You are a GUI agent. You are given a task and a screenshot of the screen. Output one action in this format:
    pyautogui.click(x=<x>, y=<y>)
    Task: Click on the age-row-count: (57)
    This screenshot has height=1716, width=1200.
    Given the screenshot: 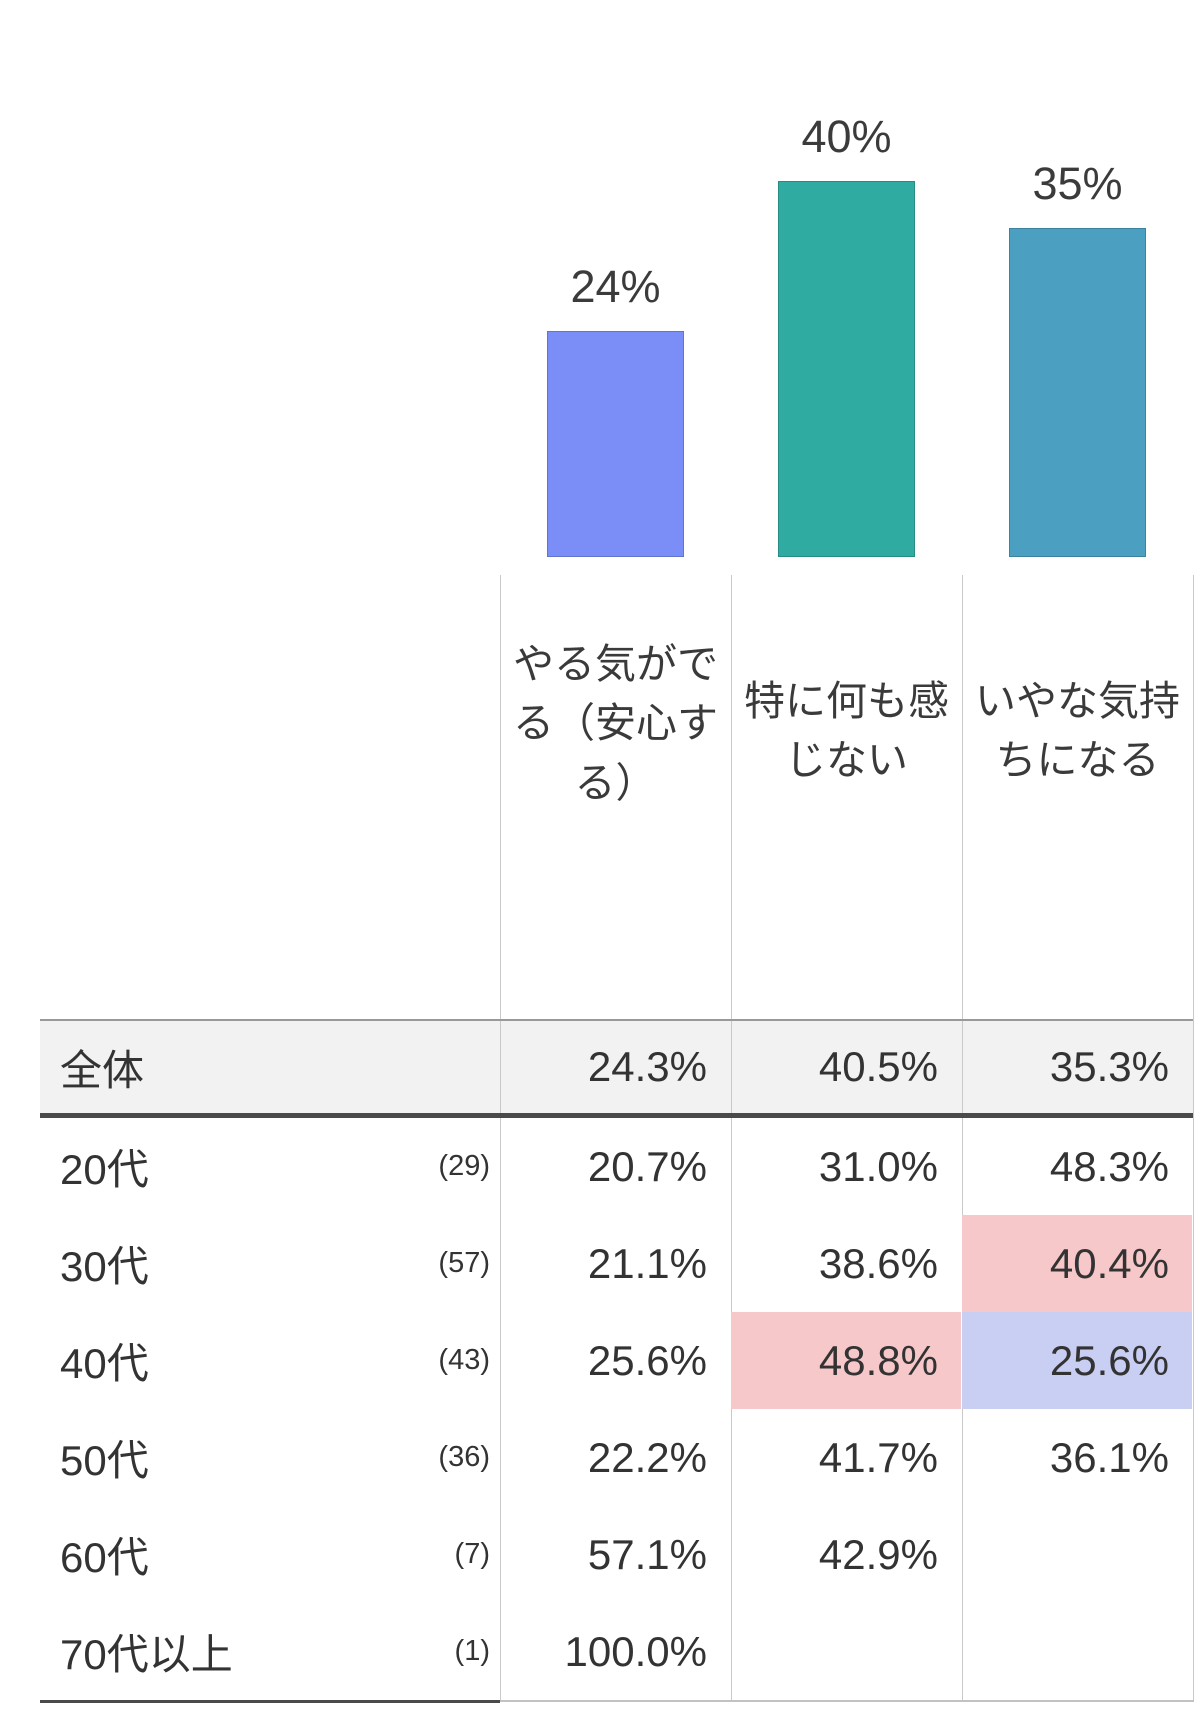 What is the action you would take?
    pyautogui.click(x=464, y=1263)
    